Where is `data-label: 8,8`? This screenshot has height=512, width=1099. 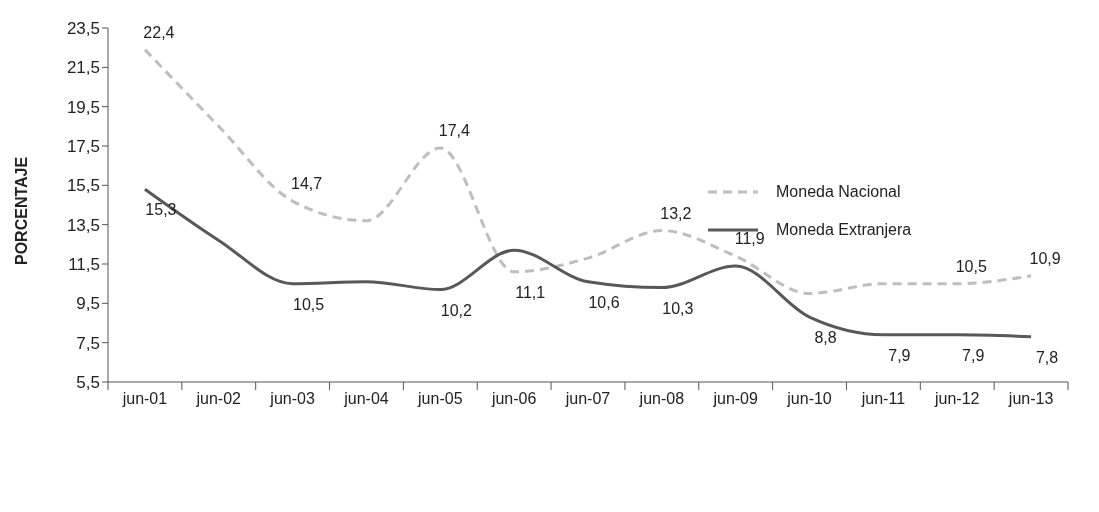
data-label: 8,8 is located at coordinates (825, 338).